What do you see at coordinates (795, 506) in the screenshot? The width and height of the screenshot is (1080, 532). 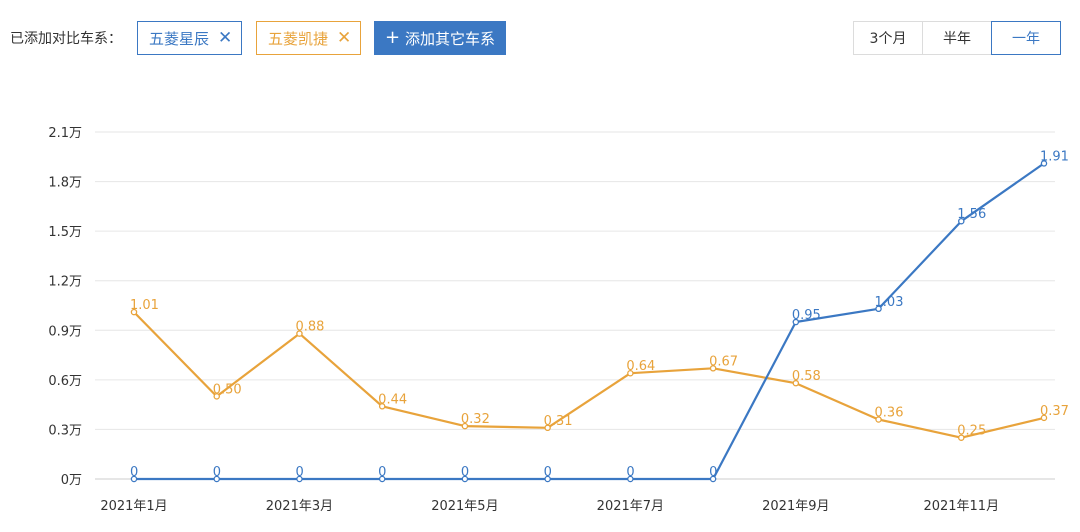 I see `x-tick-label: 2021年9月` at bounding box center [795, 506].